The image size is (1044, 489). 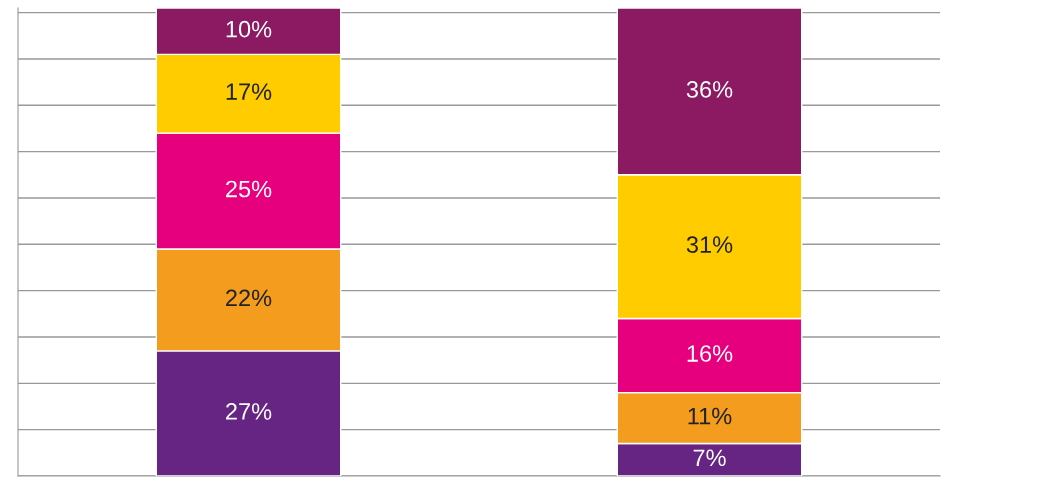 What do you see at coordinates (249, 91) in the screenshot?
I see `data-label: 17%` at bounding box center [249, 91].